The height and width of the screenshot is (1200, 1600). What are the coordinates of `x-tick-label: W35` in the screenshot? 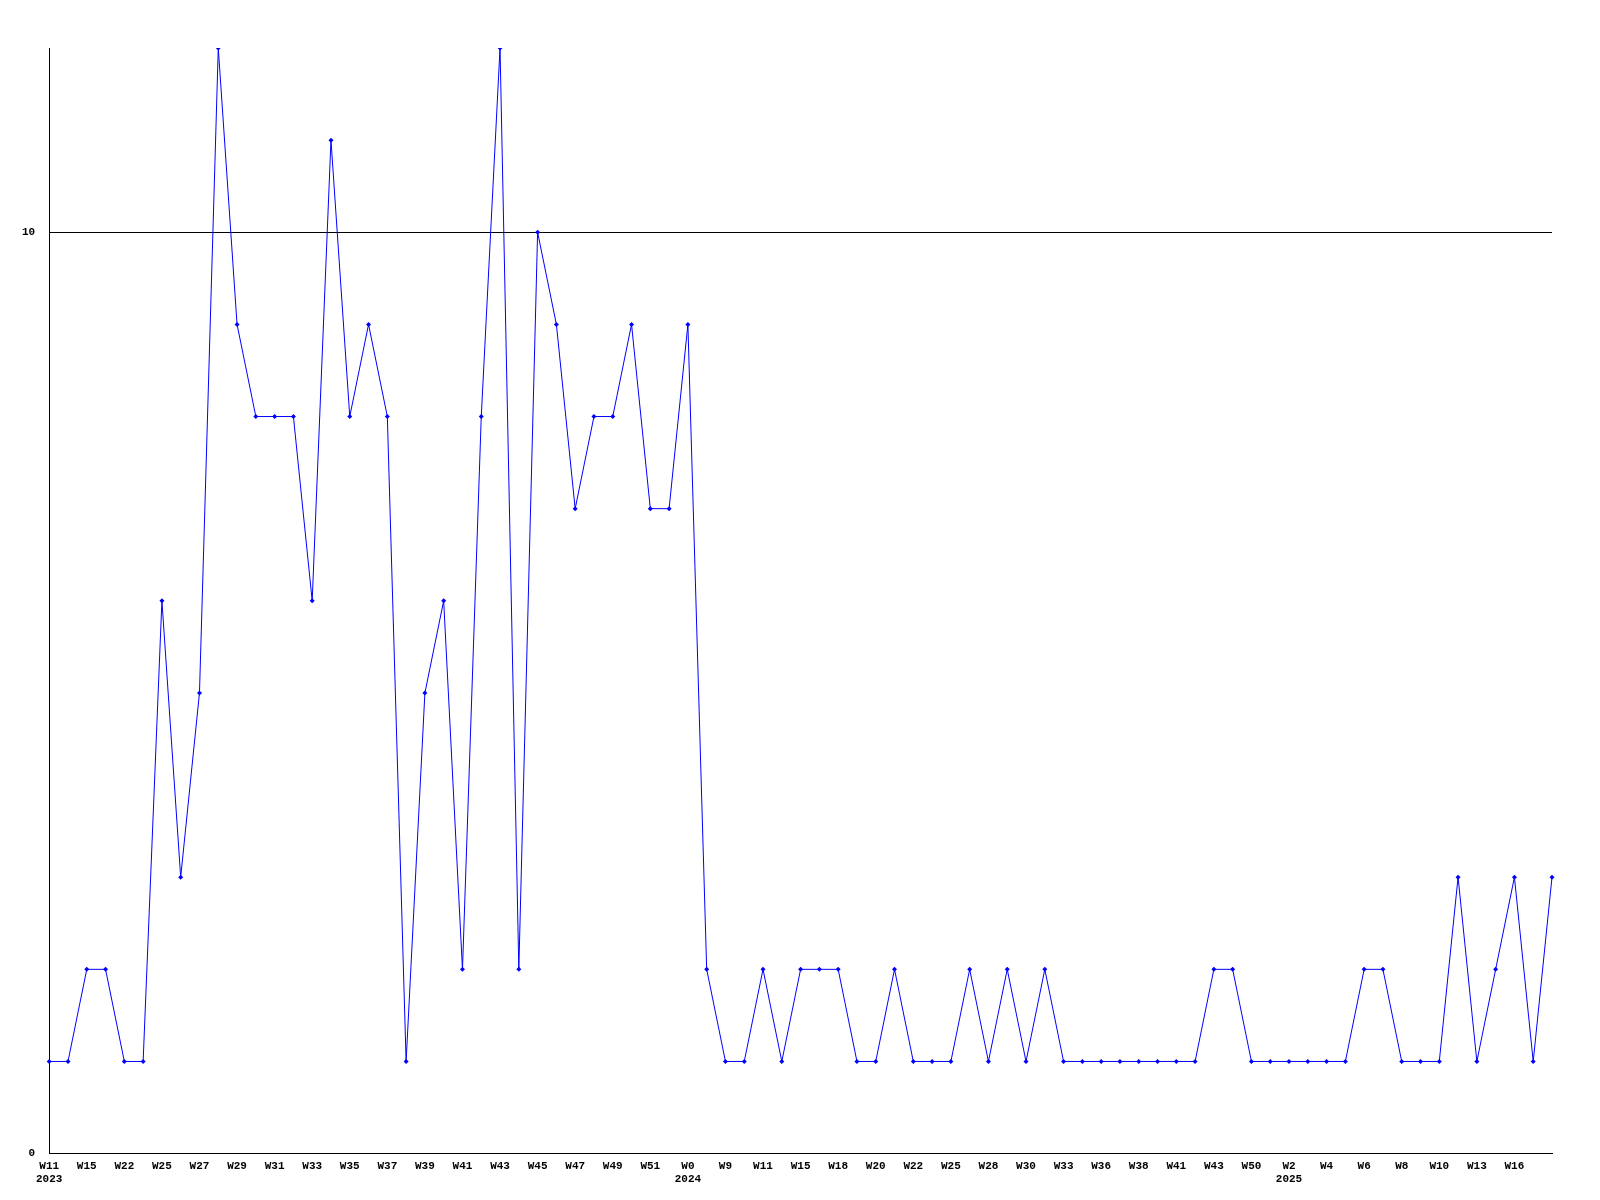 It's located at (350, 1165).